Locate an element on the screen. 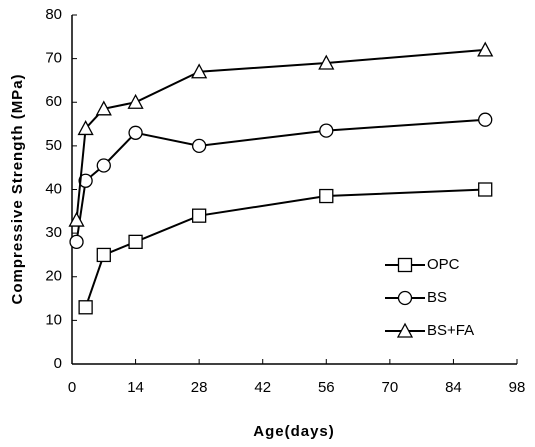 The height and width of the screenshot is (447, 535). y-tick-label: 60 is located at coordinates (53, 101).